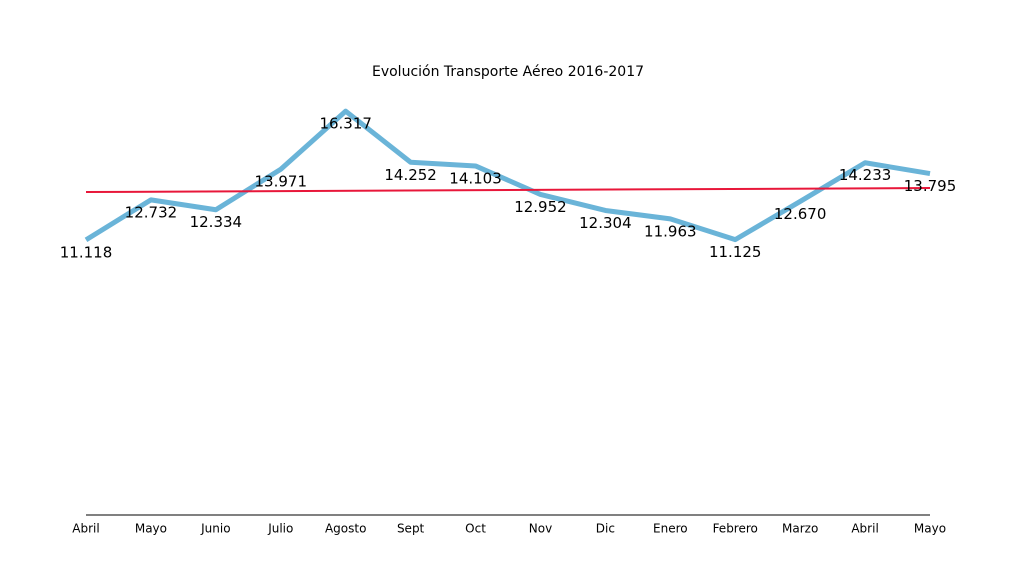  Describe the element at coordinates (475, 178) in the screenshot. I see `data-label: 14.103` at that location.